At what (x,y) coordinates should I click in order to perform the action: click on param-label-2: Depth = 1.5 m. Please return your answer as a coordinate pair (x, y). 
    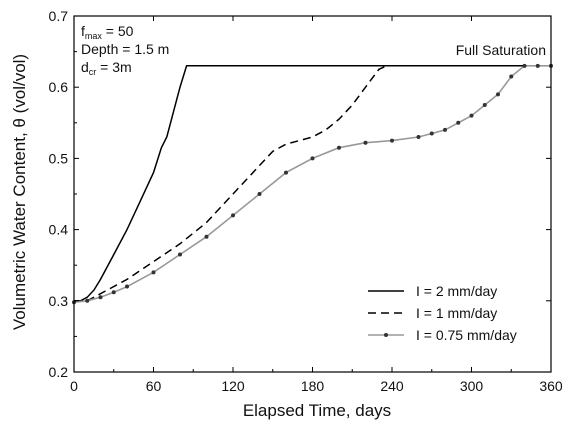
    Looking at the image, I should click on (125, 49).